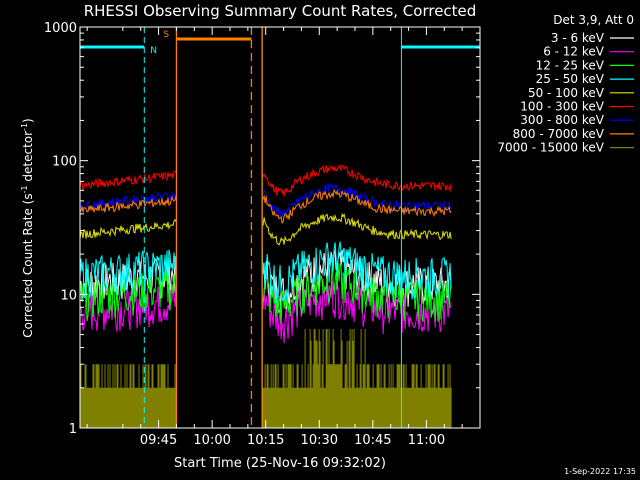 The width and height of the screenshot is (640, 480). I want to click on y-axis-label: Corrected Count Rate (s-1 detector-1), so click(27, 227).